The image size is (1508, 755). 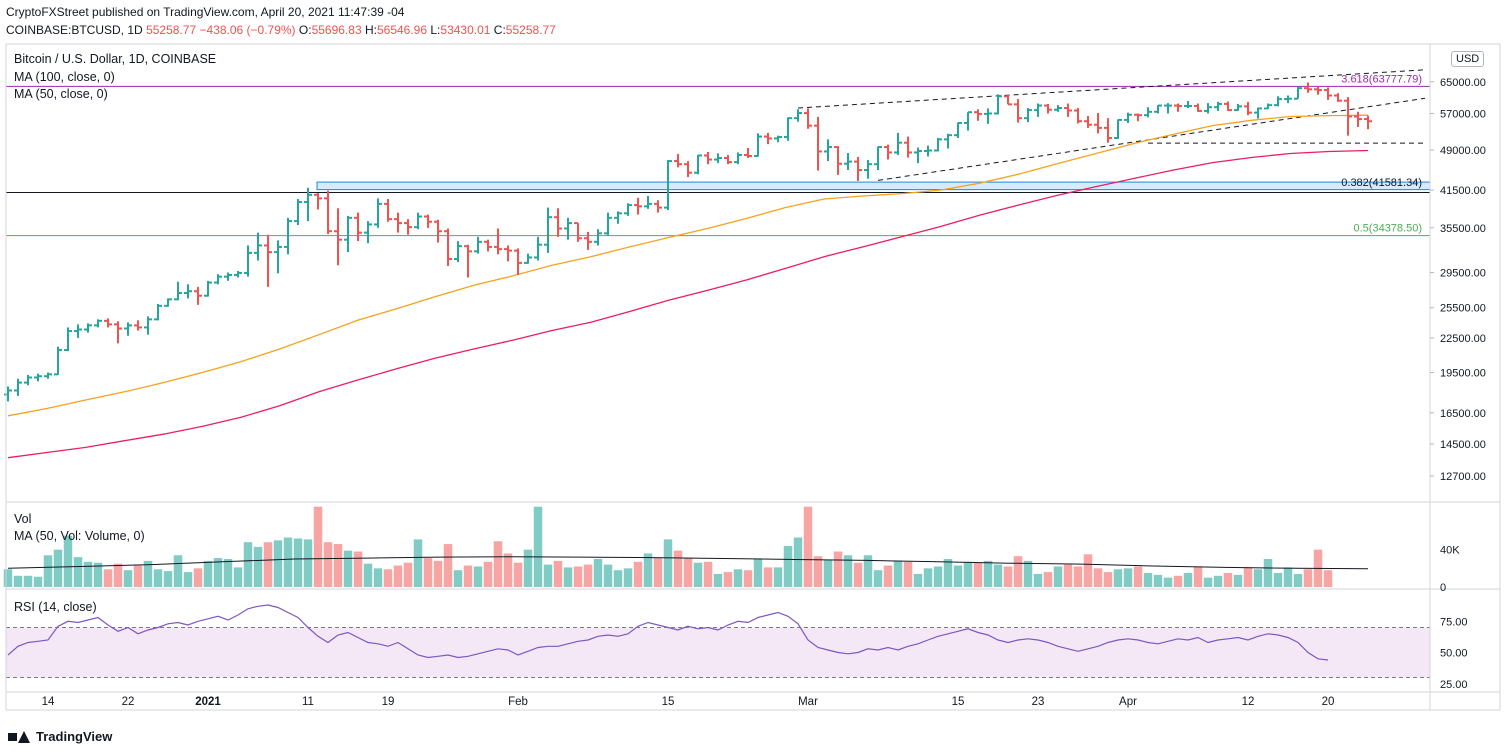 What do you see at coordinates (1248, 702) in the screenshot?
I see `x-tick-label: 12` at bounding box center [1248, 702].